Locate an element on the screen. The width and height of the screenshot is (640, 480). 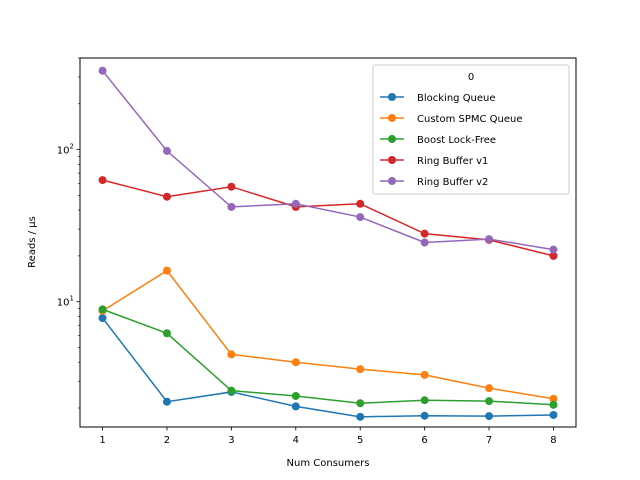
x-tick-label: 1 is located at coordinates (102, 440).